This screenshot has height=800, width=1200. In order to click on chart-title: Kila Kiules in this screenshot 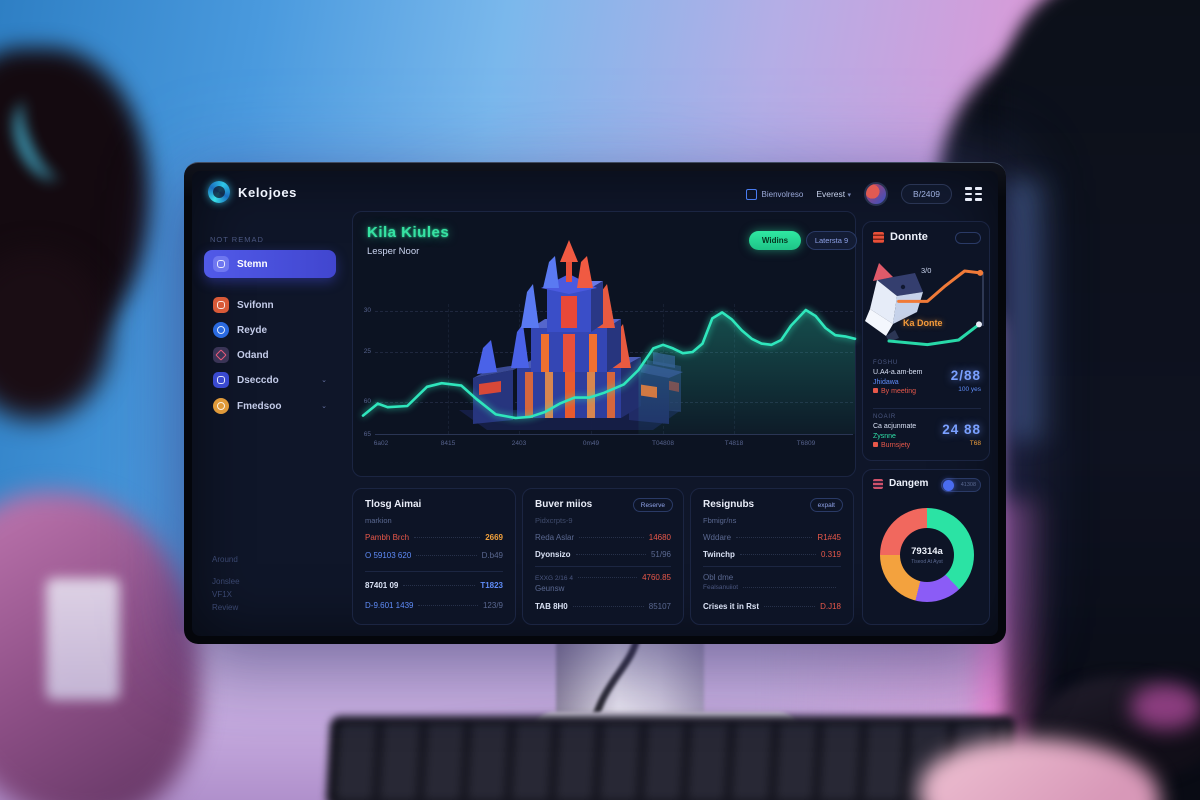, I will do `click(408, 232)`.